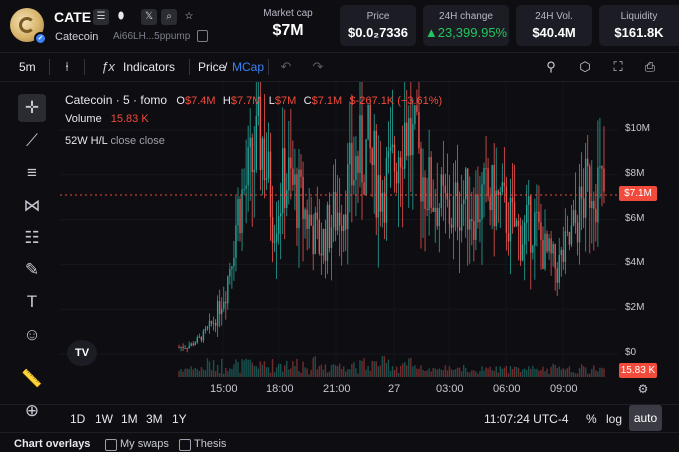 The width and height of the screenshot is (679, 452). Describe the element at coordinates (650, 66) in the screenshot. I see `camera-icon: ⎙` at that location.